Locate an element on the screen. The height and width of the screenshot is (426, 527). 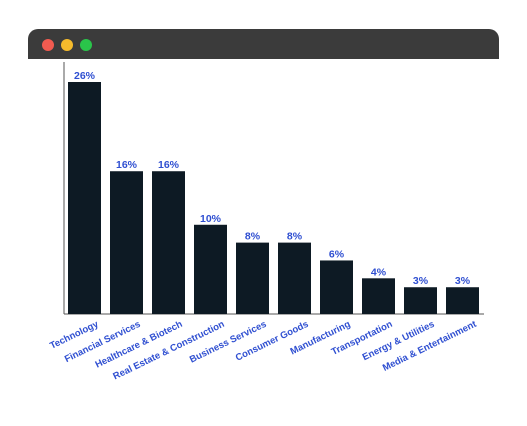
value-label-8: 4% is located at coordinates (379, 272).